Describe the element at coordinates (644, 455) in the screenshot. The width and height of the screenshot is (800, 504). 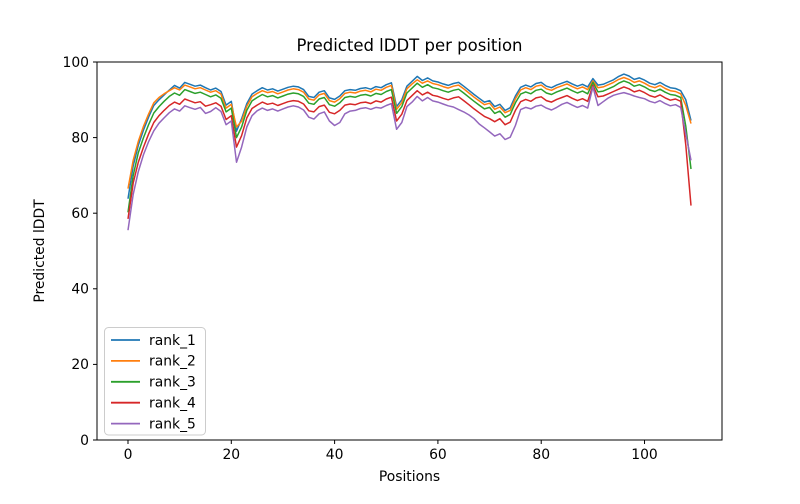
I see `x-tick-label: 100` at that location.